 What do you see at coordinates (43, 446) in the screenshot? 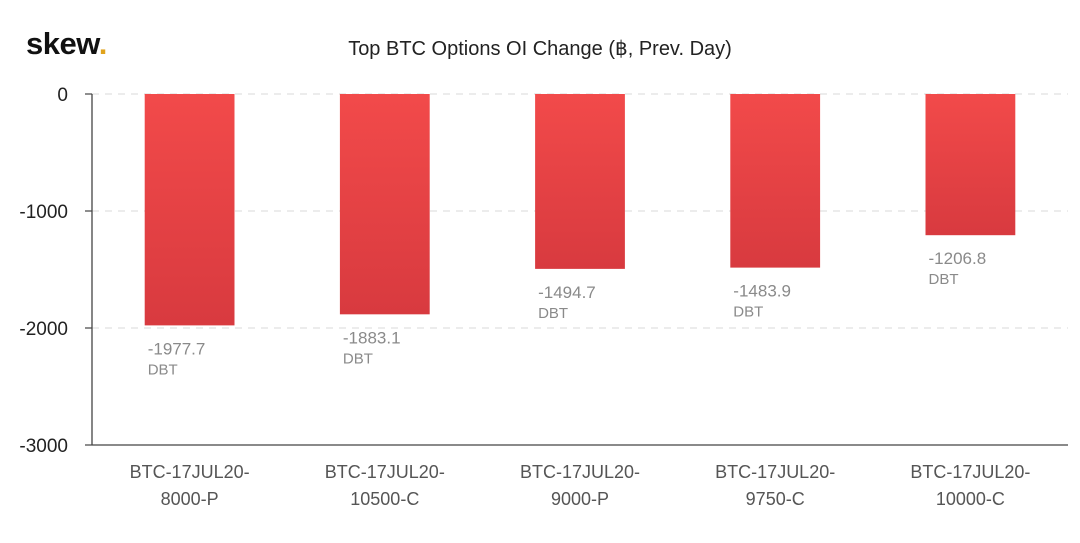
I see `y-tick-label: -3000` at bounding box center [43, 446].